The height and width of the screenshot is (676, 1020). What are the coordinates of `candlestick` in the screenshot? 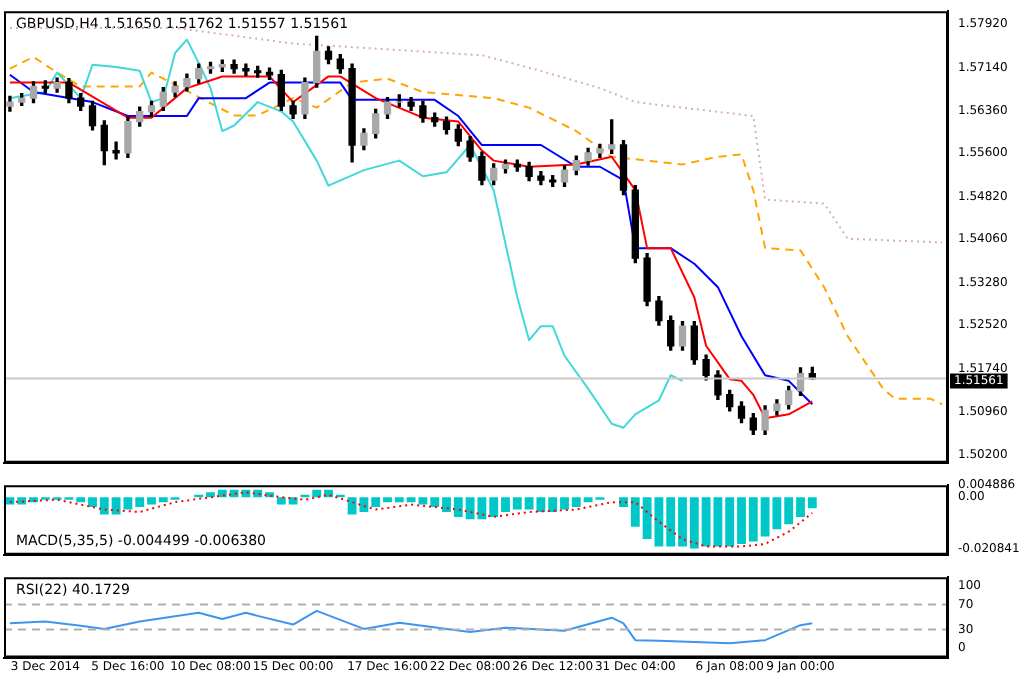 It's located at (116, 150).